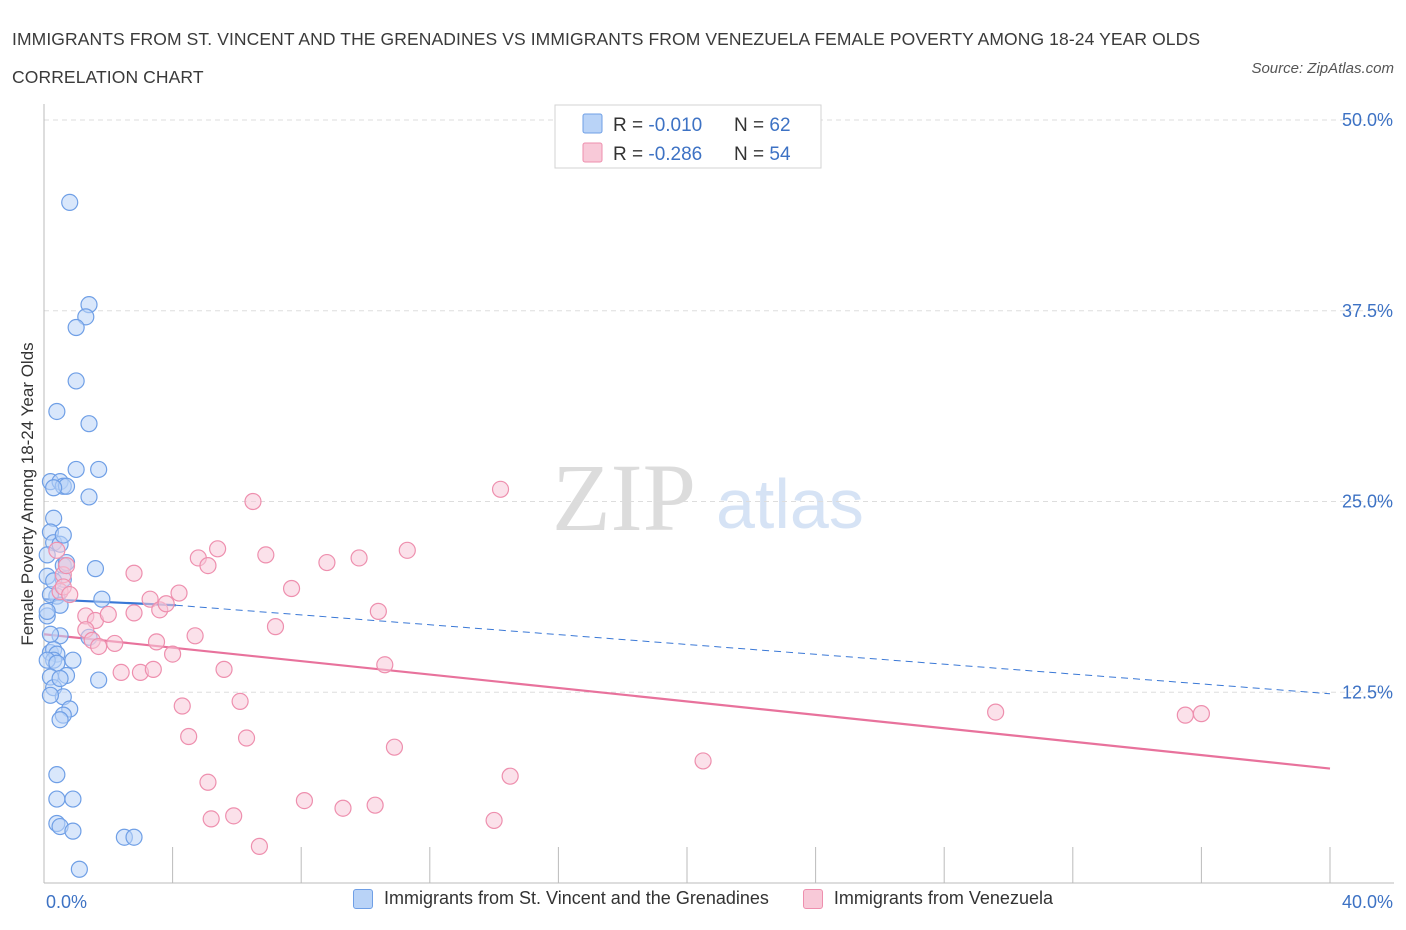 The image size is (1406, 930). Describe the element at coordinates (1367, 120) in the screenshot. I see `y-tick-label: 50.0%` at that location.